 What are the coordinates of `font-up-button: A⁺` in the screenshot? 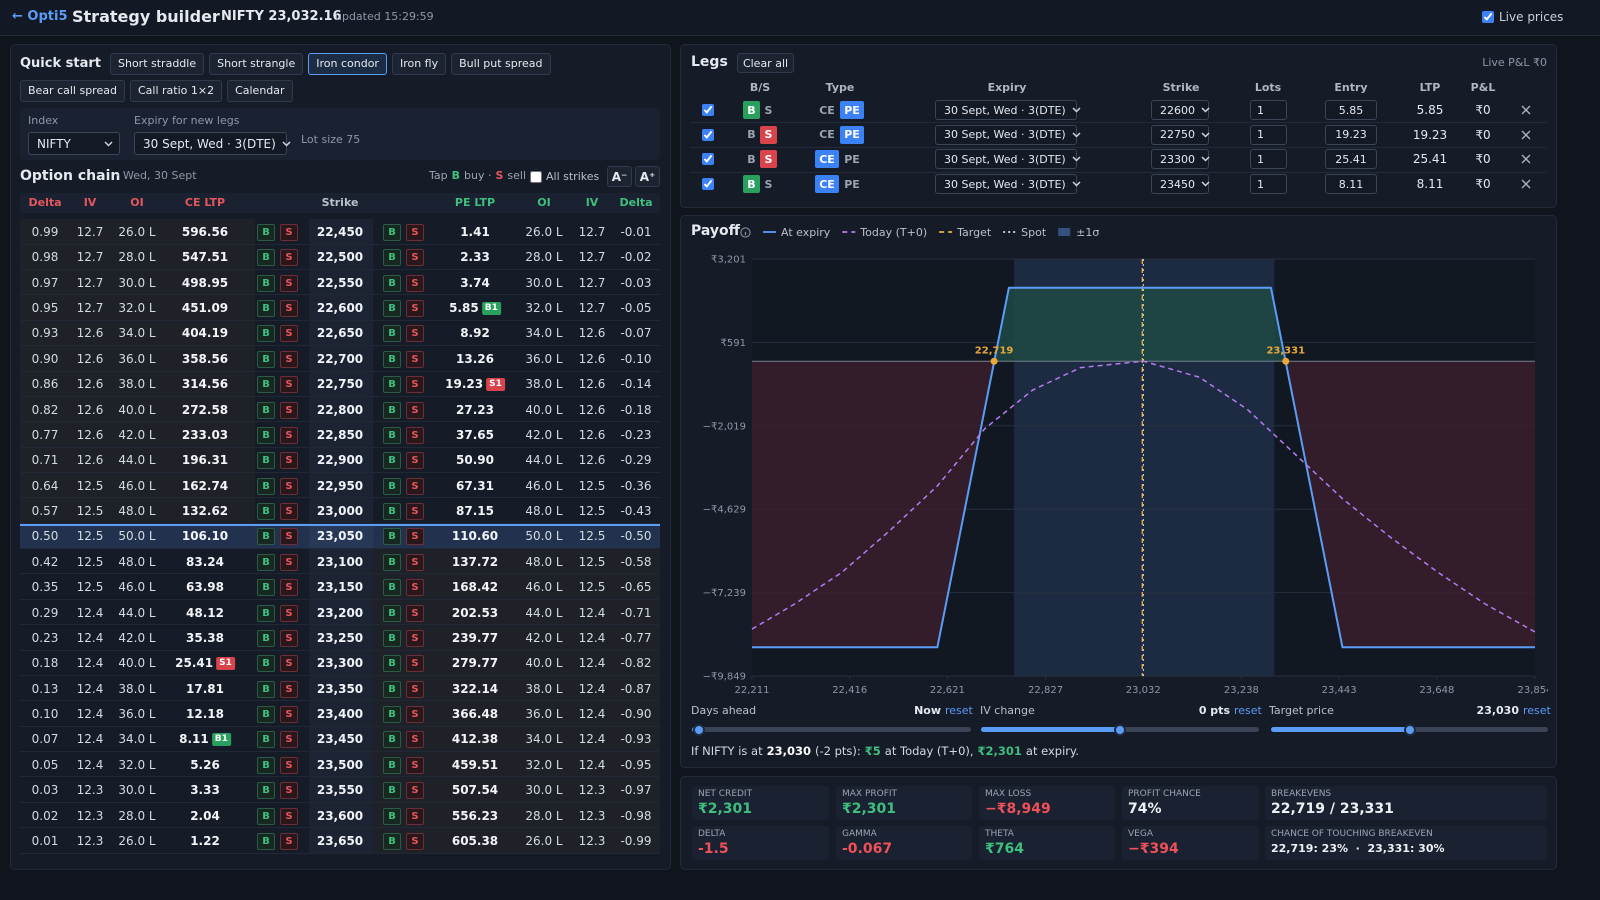 It's located at (647, 176).